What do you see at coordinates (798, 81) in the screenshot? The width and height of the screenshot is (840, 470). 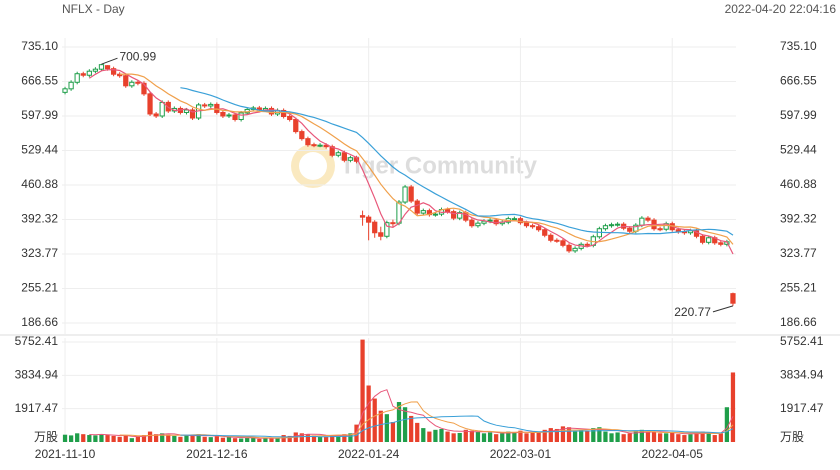 I see `y-tick-label-right: 666.55` at bounding box center [798, 81].